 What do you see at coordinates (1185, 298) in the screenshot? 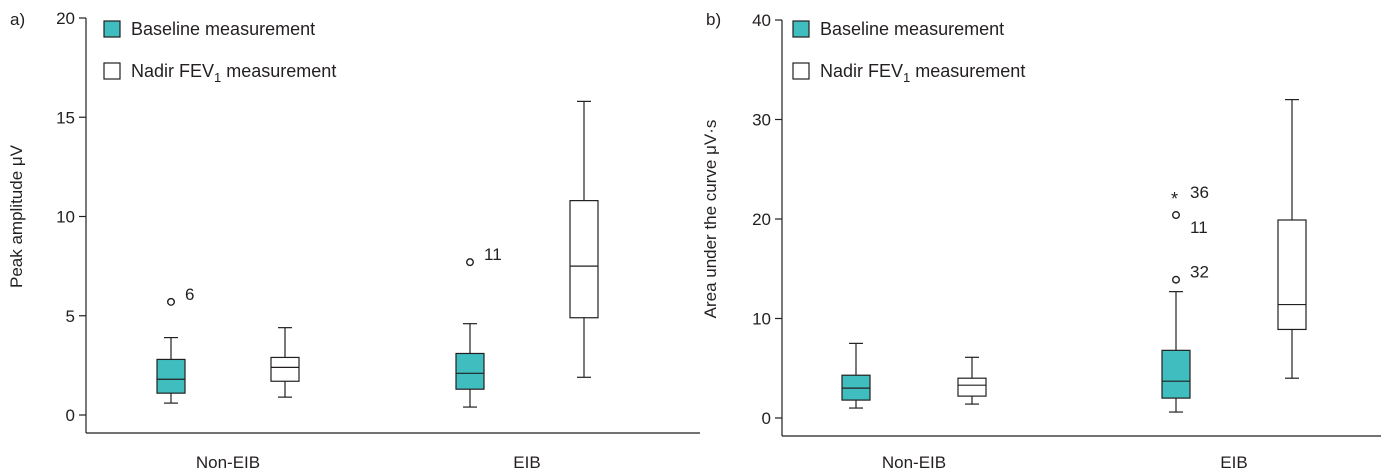
I see `box-baseline-eib: * 36 11 32` at bounding box center [1185, 298].